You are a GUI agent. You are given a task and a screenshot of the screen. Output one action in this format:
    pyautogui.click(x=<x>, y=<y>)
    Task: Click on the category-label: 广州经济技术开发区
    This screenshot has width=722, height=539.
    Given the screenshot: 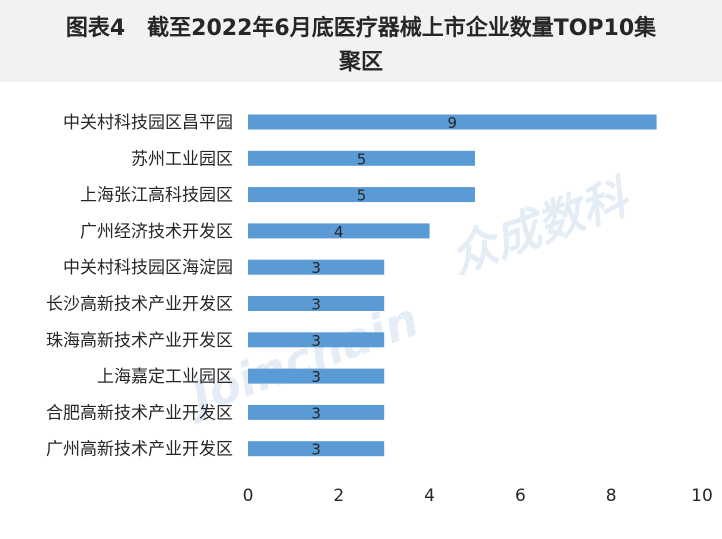 What is the action you would take?
    pyautogui.click(x=156, y=232)
    